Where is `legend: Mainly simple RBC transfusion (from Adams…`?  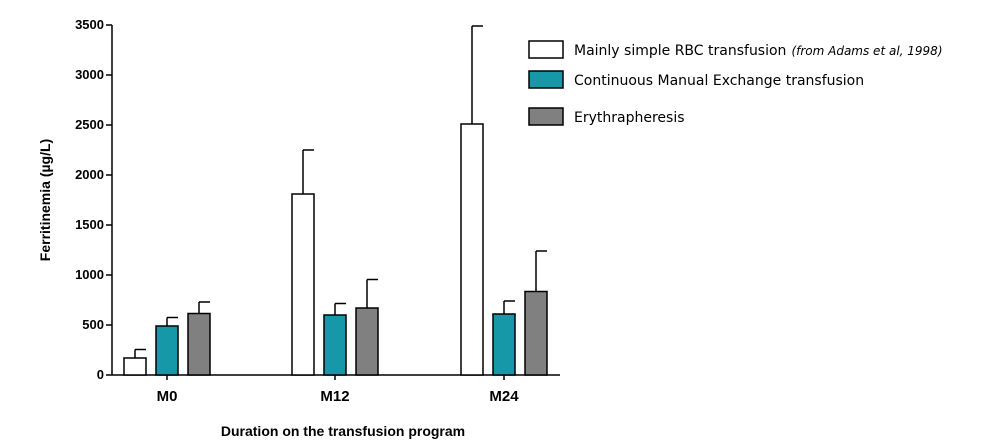 legend: Mainly simple RBC transfusion (from Adams… is located at coordinates (735, 83).